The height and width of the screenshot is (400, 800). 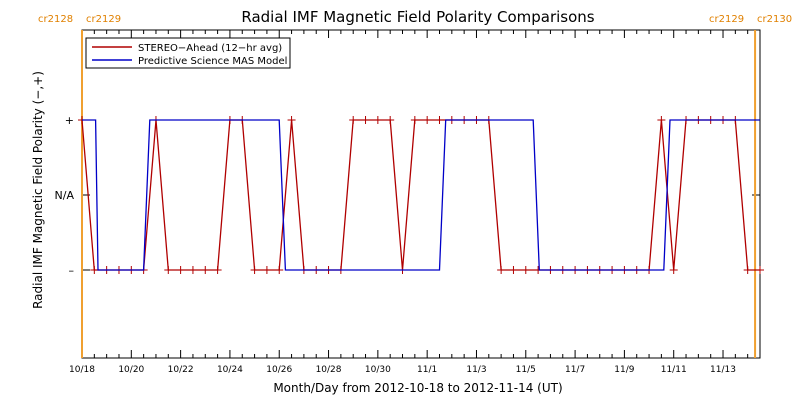 What do you see at coordinates (526, 370) in the screenshot?
I see `x-tick-label: 11/5` at bounding box center [526, 370].